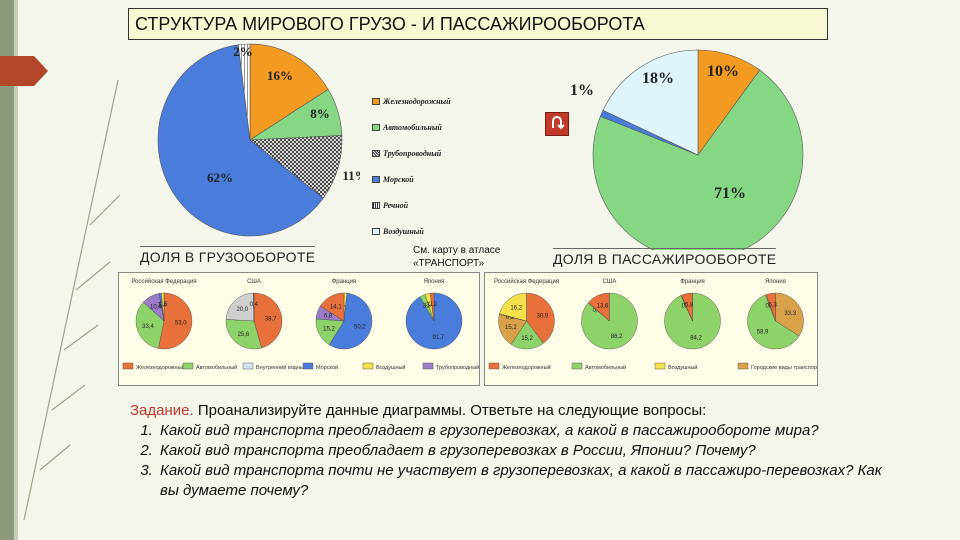  I want to click on country-chart-value: 25,6, so click(244, 335).